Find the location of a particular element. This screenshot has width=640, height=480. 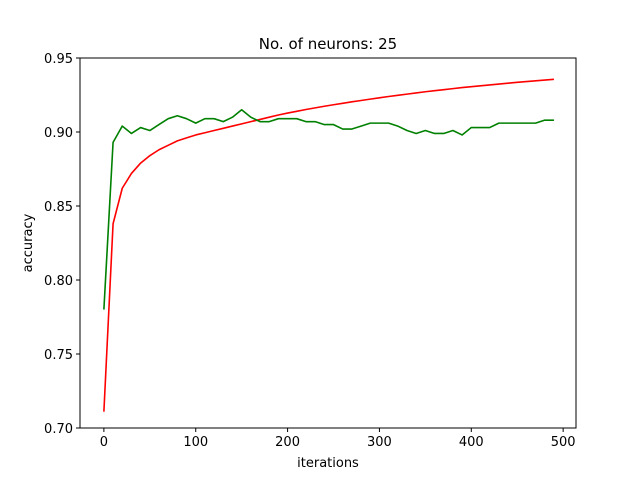

y-axis: 0.70 0.75 0.80 0.85 0.90 0.95 is located at coordinates (62, 244).